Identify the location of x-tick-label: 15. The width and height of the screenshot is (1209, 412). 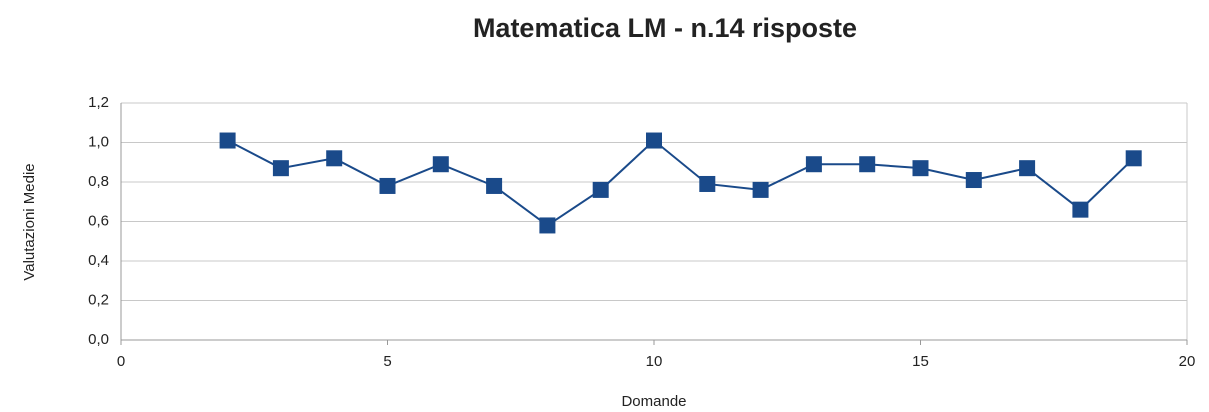
(920, 361).